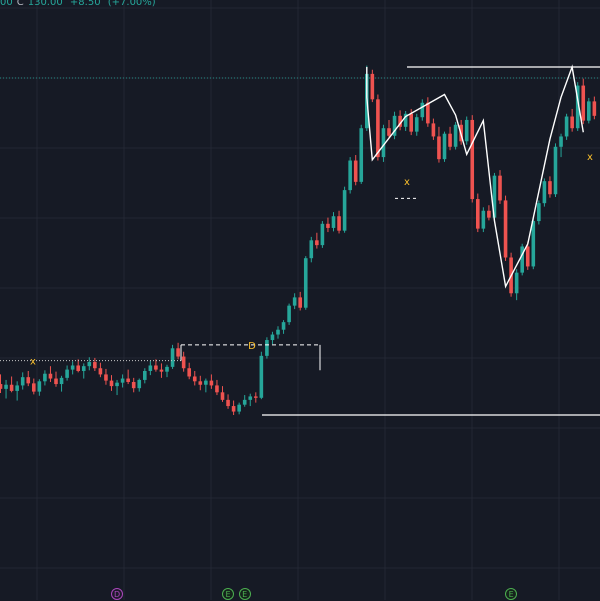  I want to click on dividend-badge: D, so click(117, 594).